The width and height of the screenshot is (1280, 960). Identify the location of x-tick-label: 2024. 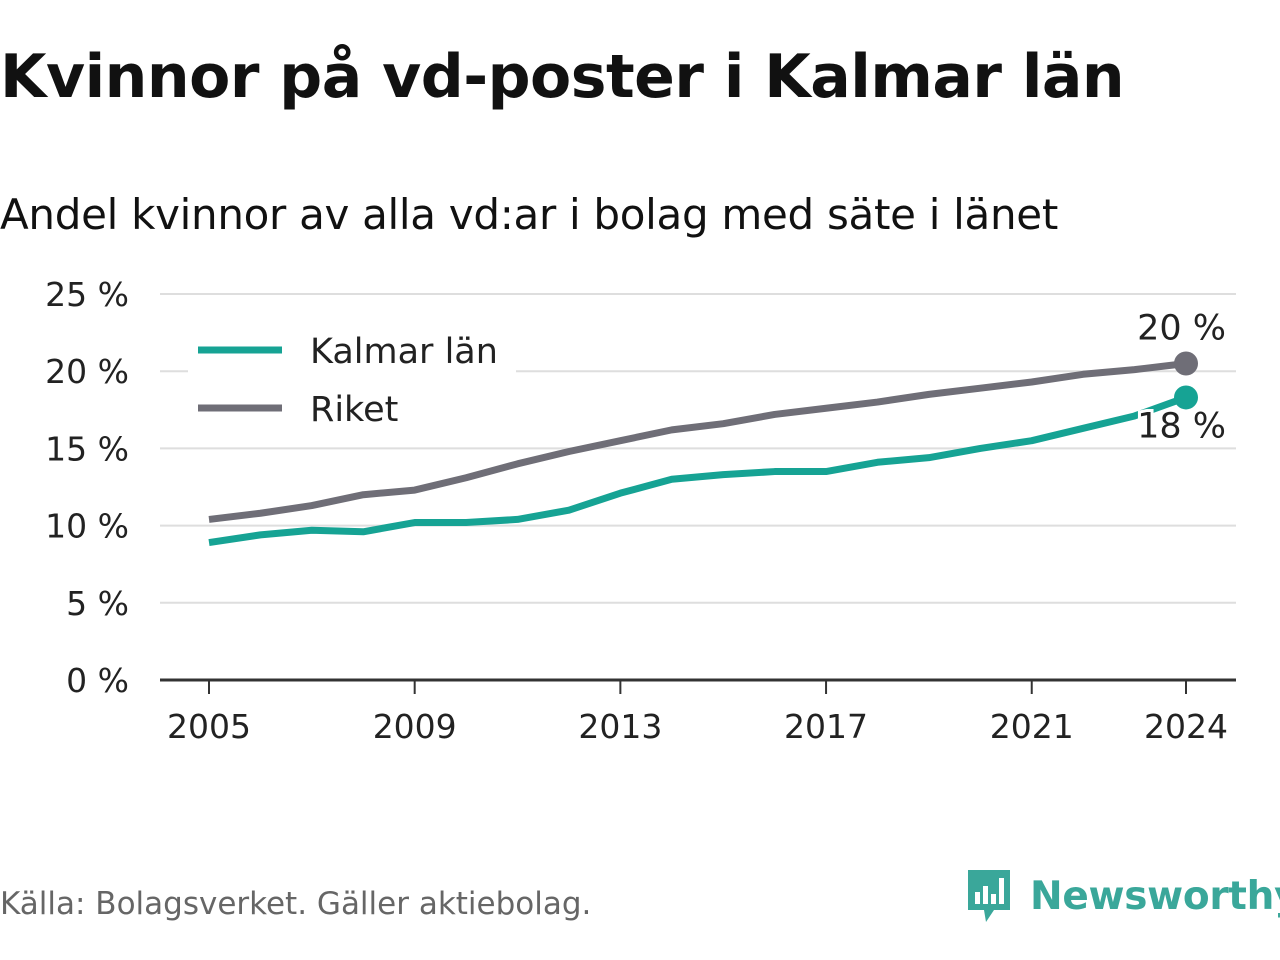
(1186, 726).